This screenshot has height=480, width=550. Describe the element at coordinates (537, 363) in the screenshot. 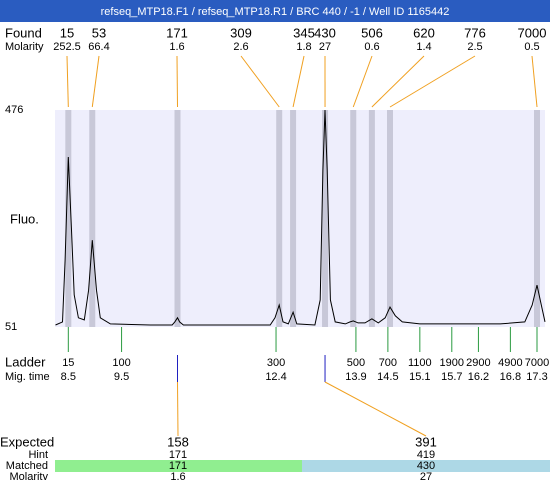

I see `ladder-size: 7000` at that location.